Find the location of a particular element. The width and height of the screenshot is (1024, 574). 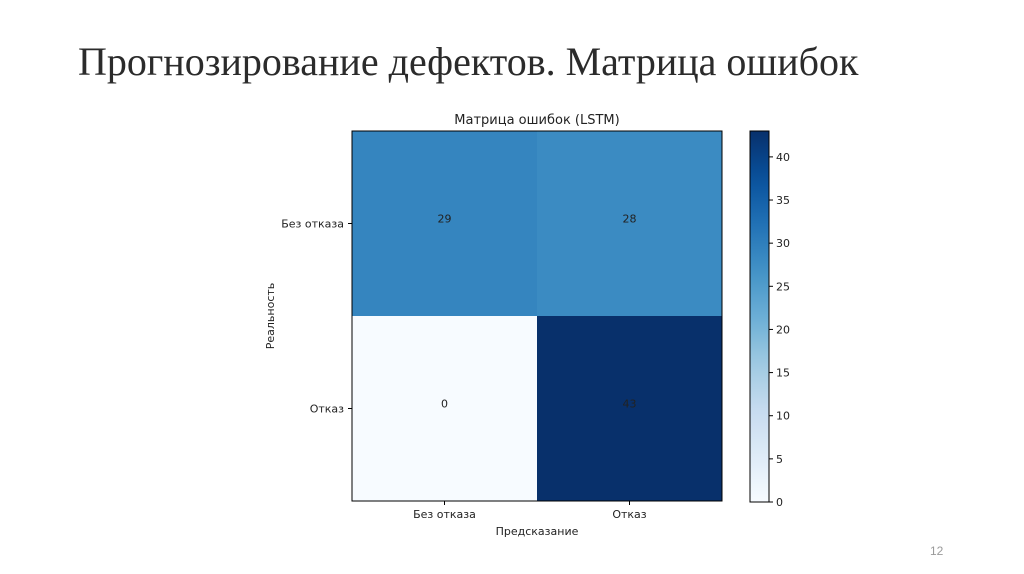

chart-title: Матрица ошибок (LSTM) is located at coordinates (536, 120).